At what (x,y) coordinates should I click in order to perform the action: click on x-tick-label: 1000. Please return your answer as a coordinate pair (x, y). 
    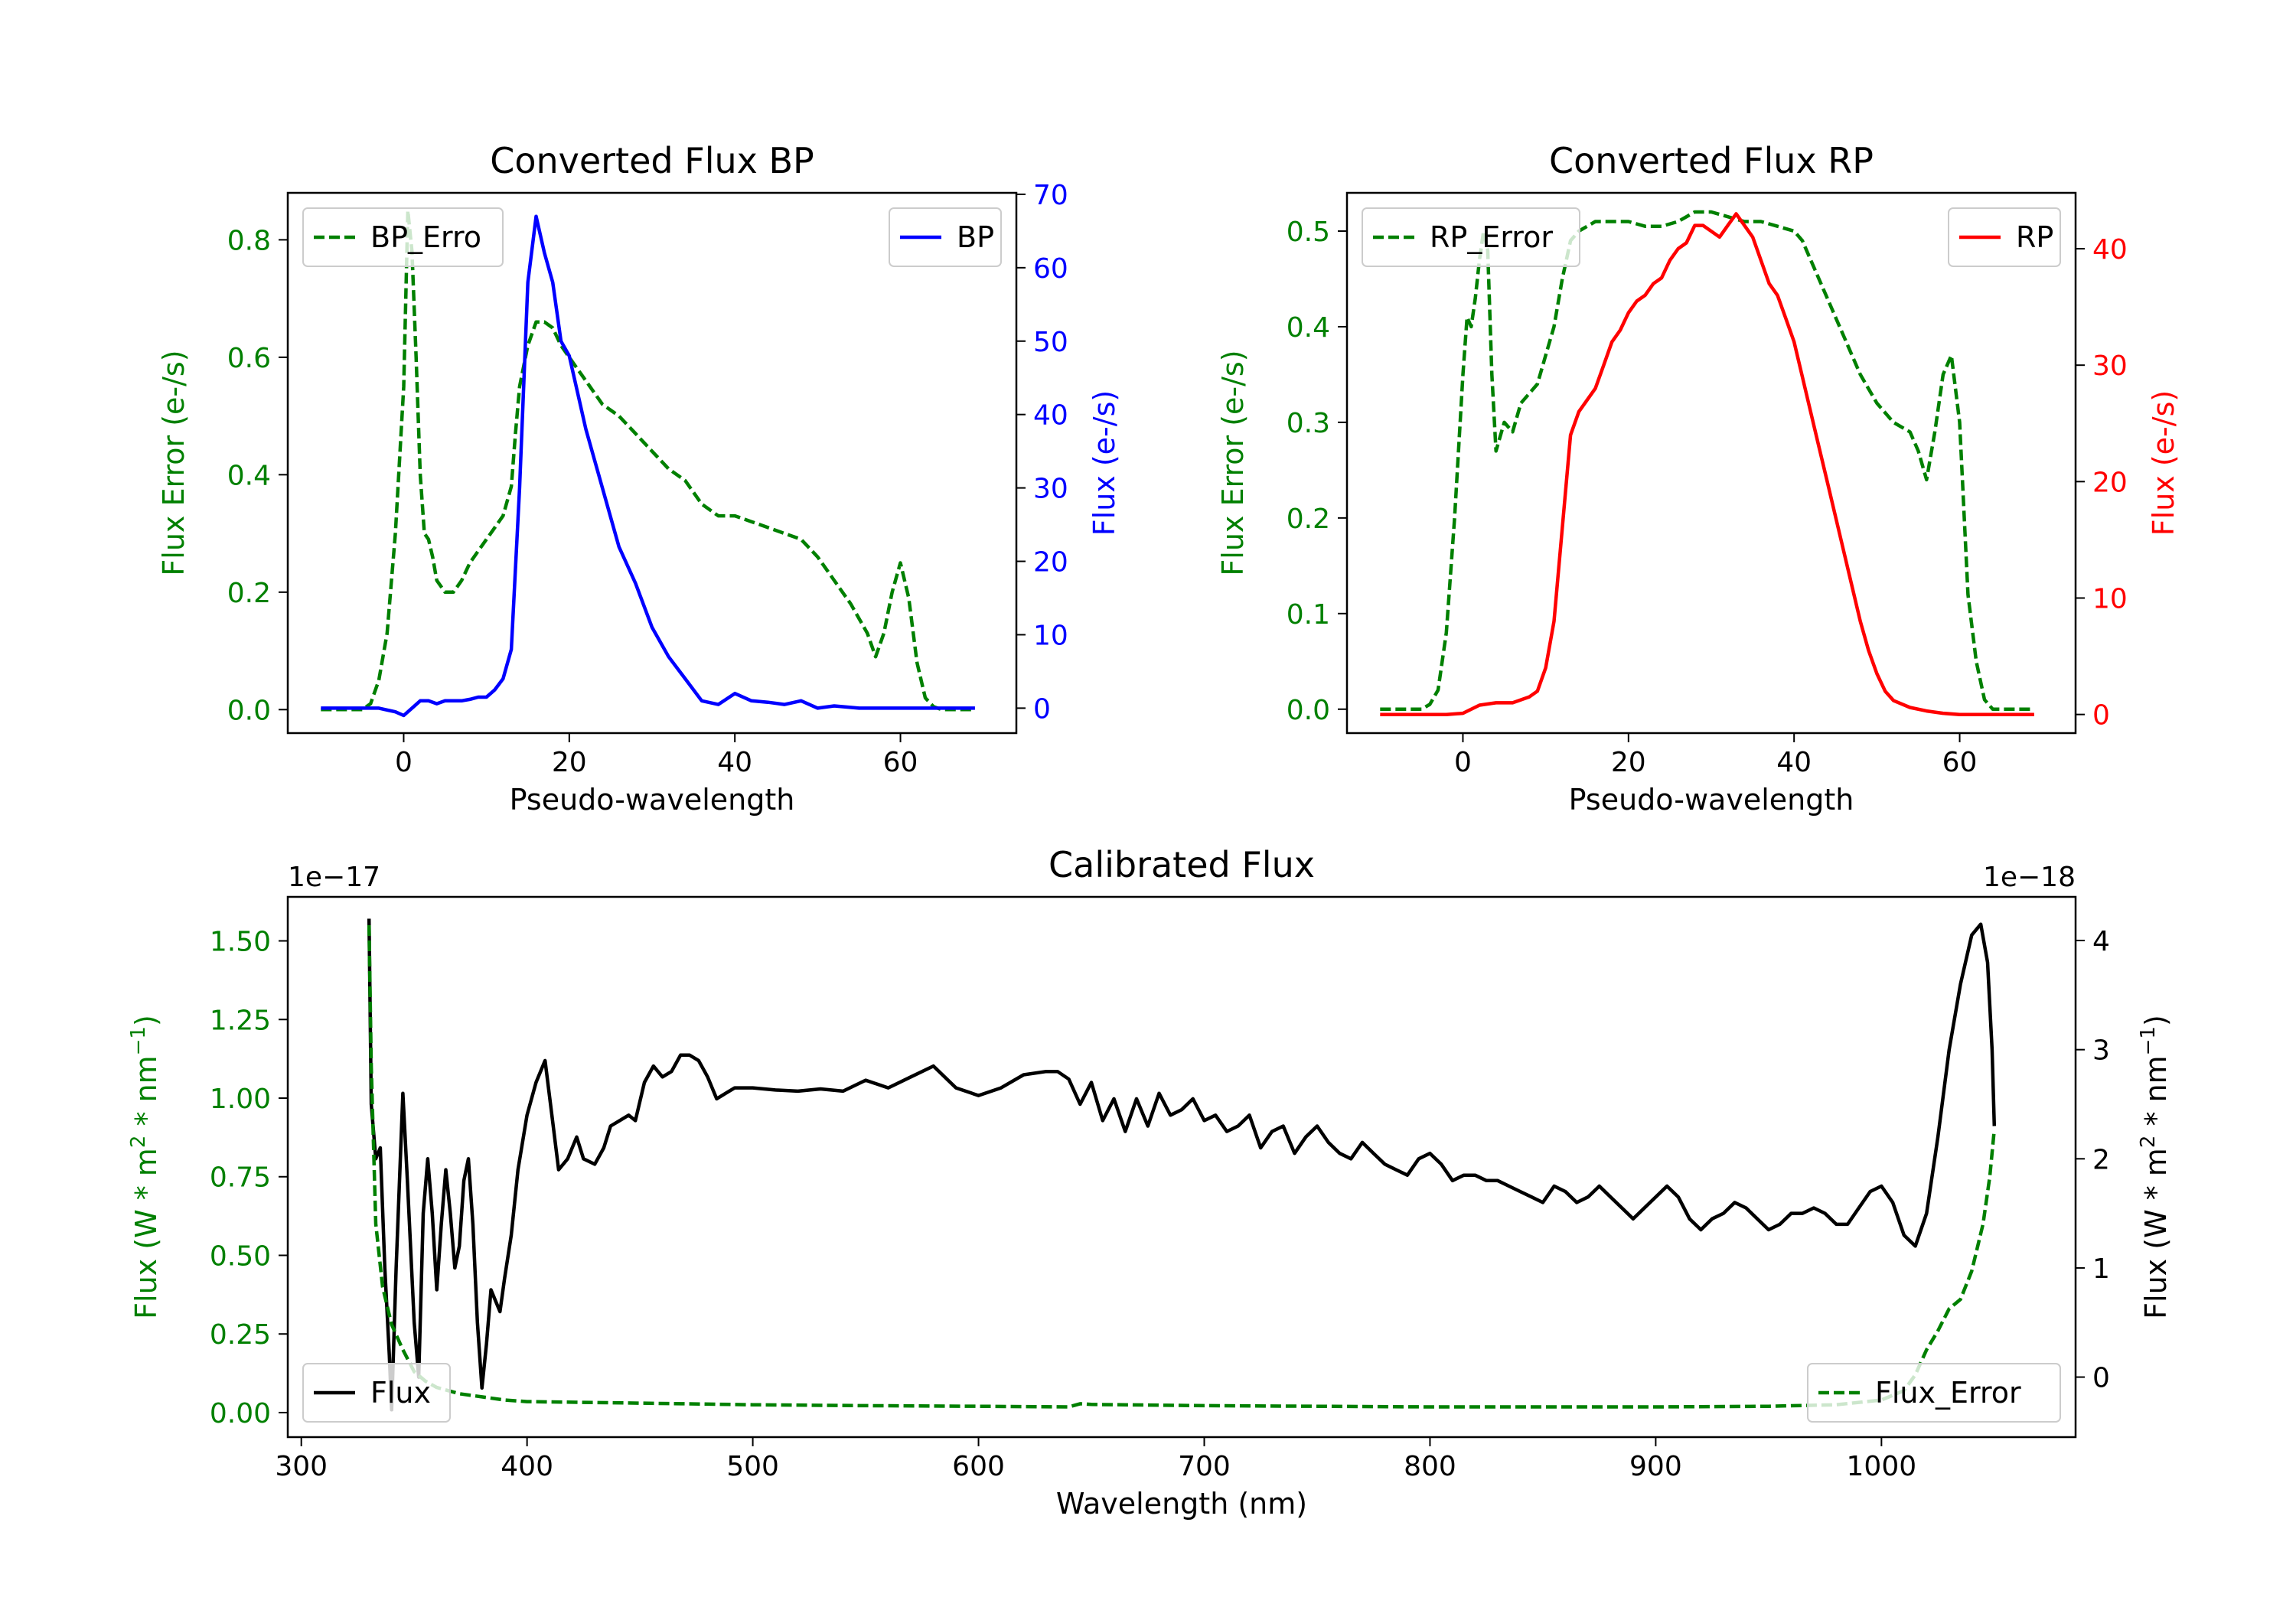
    Looking at the image, I should click on (1882, 1466).